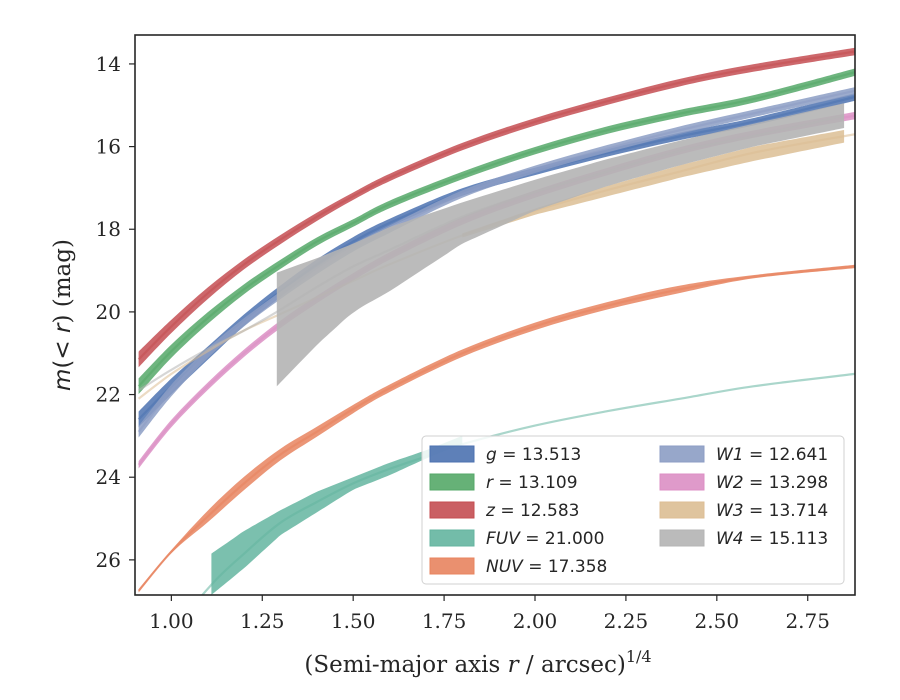 The height and width of the screenshot is (700, 900). What do you see at coordinates (108, 395) in the screenshot?
I see `y-tick-label: 22` at bounding box center [108, 395].